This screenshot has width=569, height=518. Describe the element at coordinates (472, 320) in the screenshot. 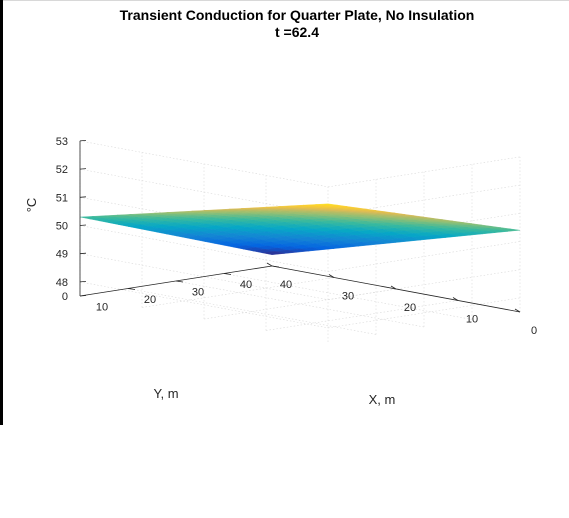

I see `x-tick-label: 10` at that location.